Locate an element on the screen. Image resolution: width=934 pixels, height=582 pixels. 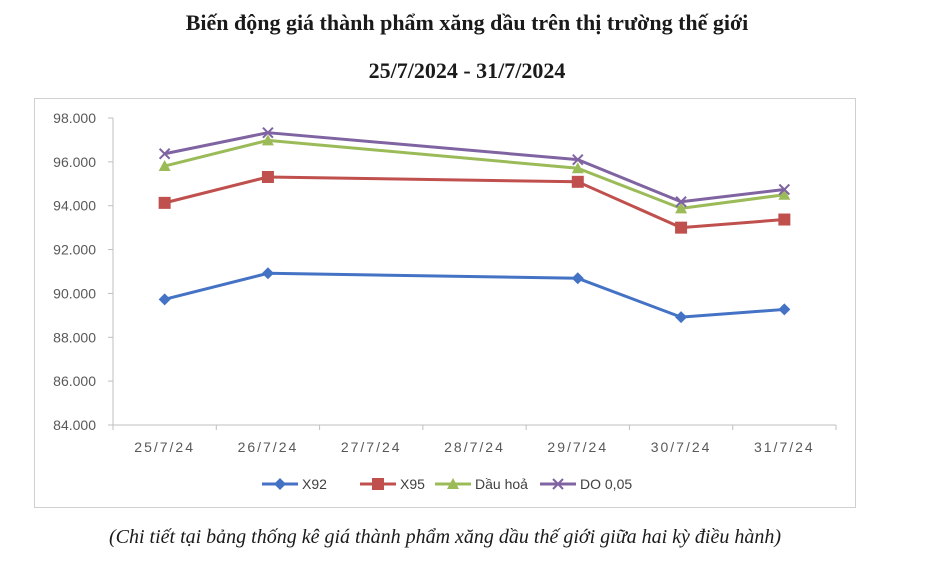
y-tick-label: 86.000 is located at coordinates (74, 381).